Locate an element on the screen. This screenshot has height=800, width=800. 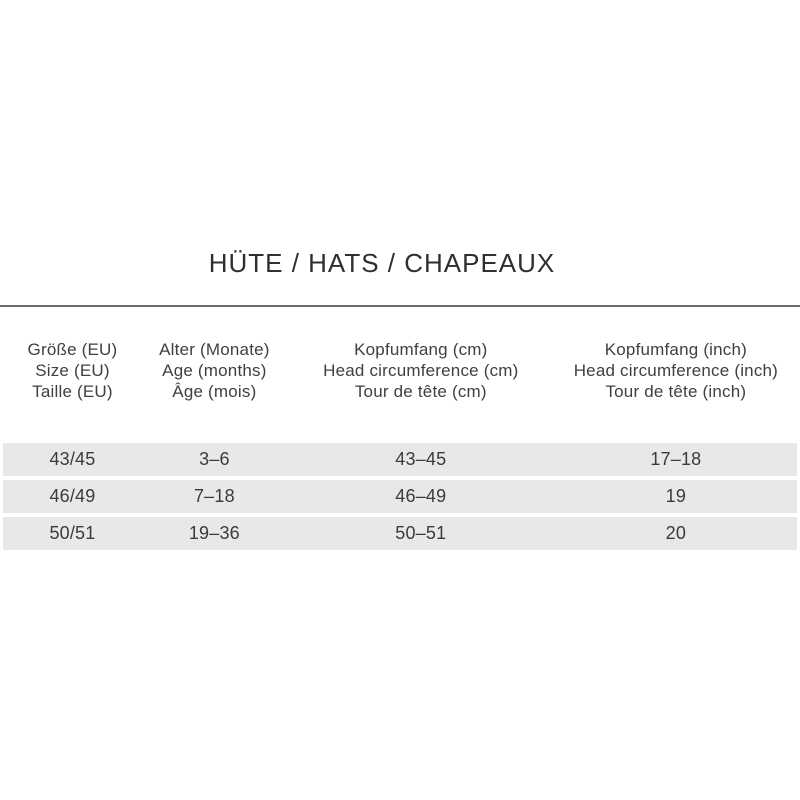
header-cell-age: Alter (Monate) Age (months) Âge (mois) is located at coordinates (214, 370).